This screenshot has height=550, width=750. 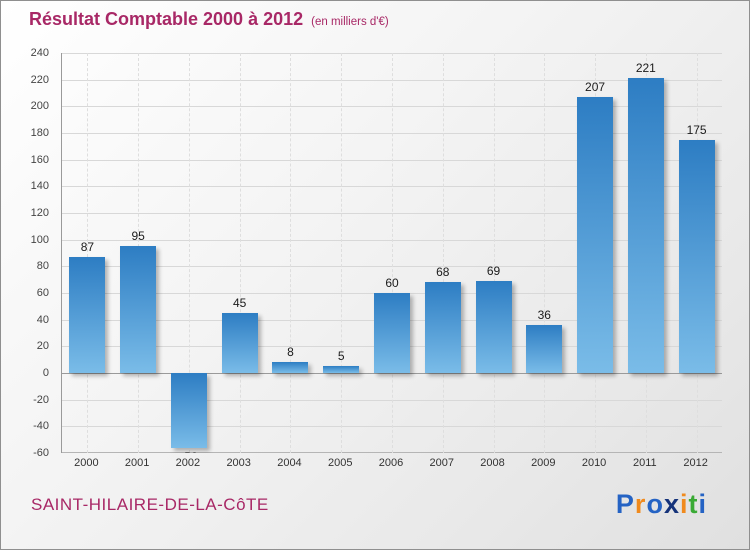 I want to click on bar-2009, so click(x=544, y=349).